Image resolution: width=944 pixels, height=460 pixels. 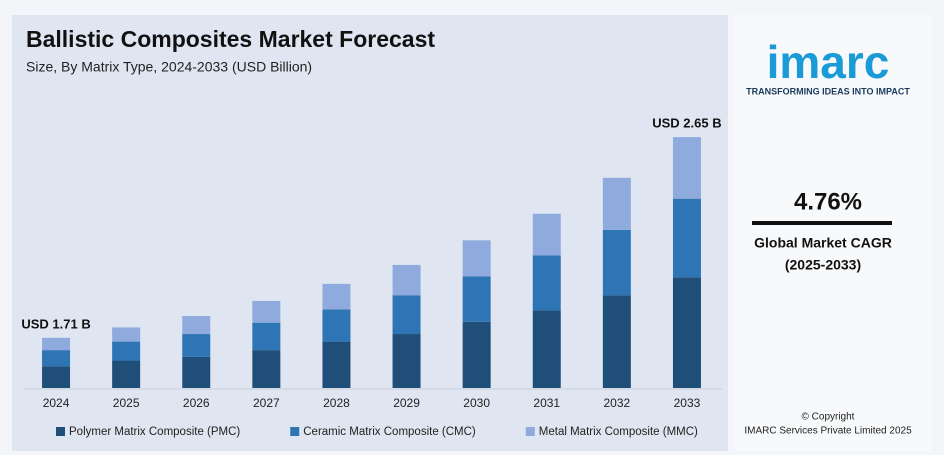 I want to click on legend-label: Metal Matrix Composite (MMC), so click(x=618, y=432).